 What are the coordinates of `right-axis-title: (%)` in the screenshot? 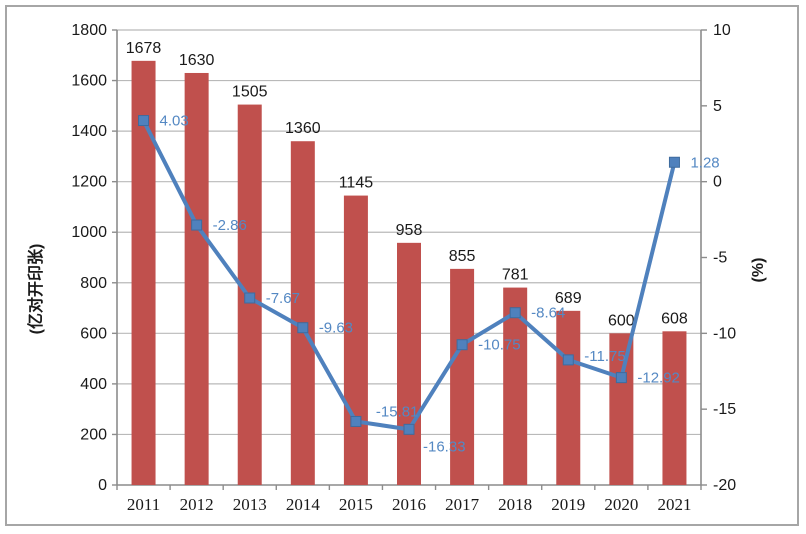 It's located at (758, 270).